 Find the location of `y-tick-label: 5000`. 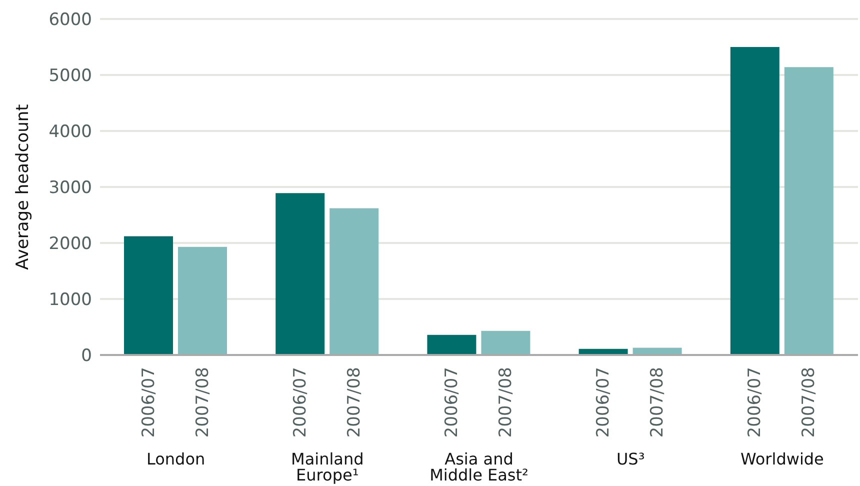

y-tick-label: 5000 is located at coordinates (70, 76).